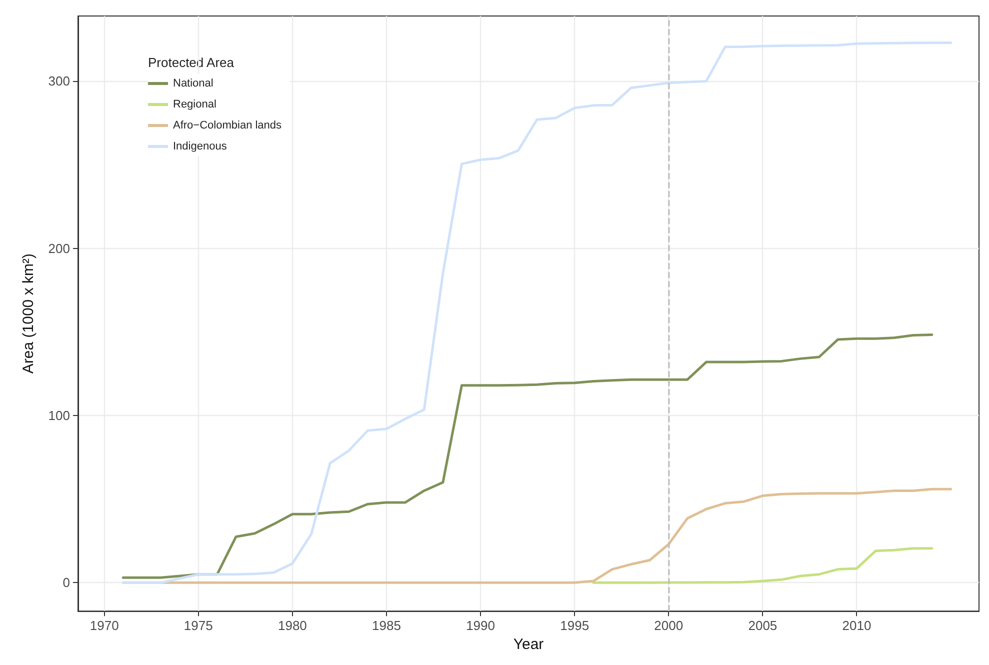 This screenshot has width=989, height=665. Describe the element at coordinates (191, 62) in the screenshot. I see `legend-title: Protected Area` at that location.